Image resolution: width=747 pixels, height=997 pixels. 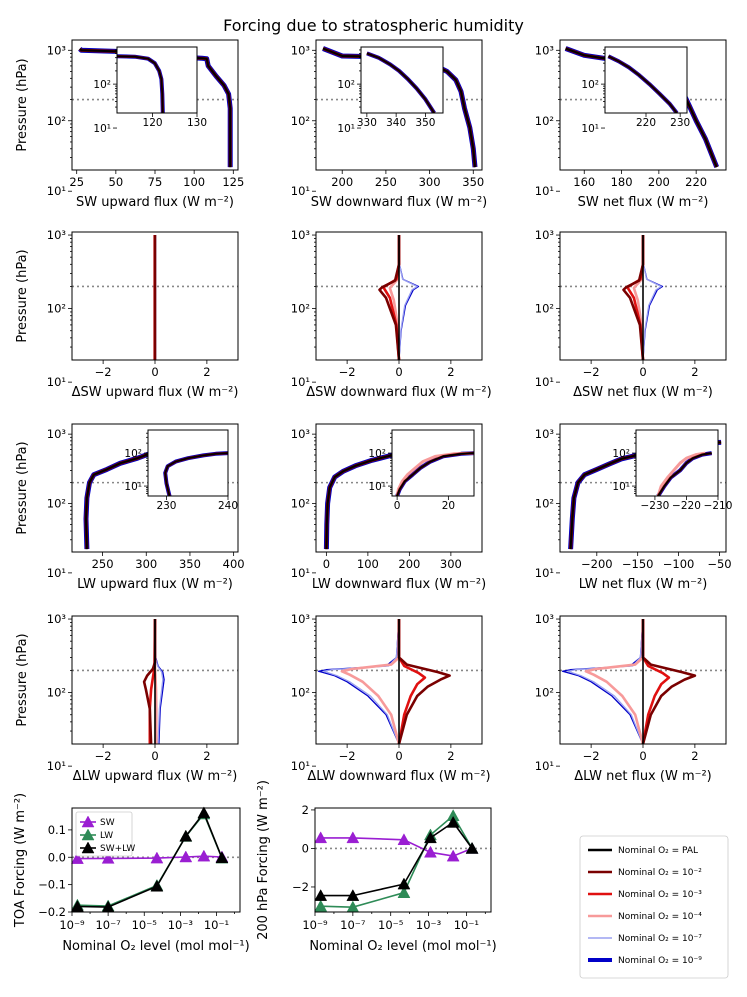 What do you see at coordinates (52, 912) in the screenshot?
I see `y-tick-label: −0.2` at bounding box center [52, 912].